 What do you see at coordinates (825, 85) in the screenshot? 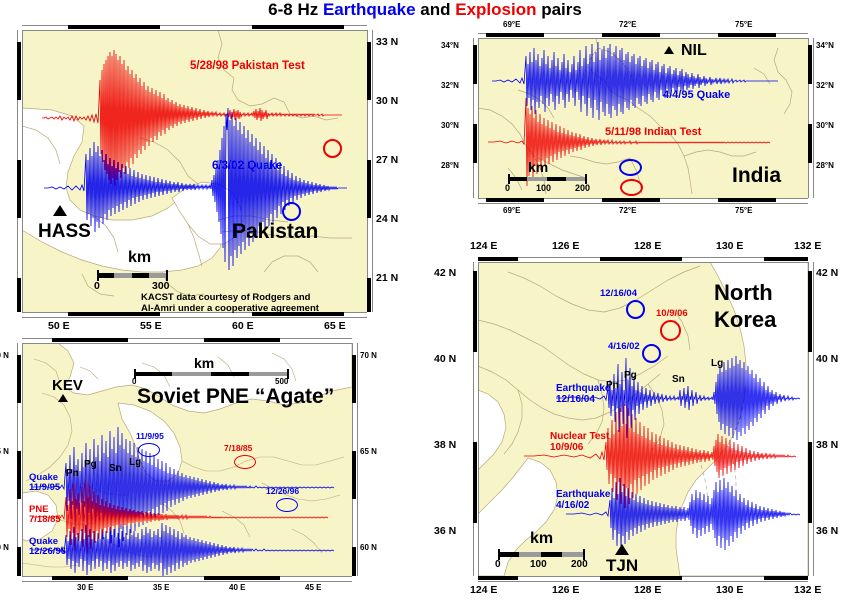
I see `india-ytick-right-1: 32°N` at bounding box center [825, 85].